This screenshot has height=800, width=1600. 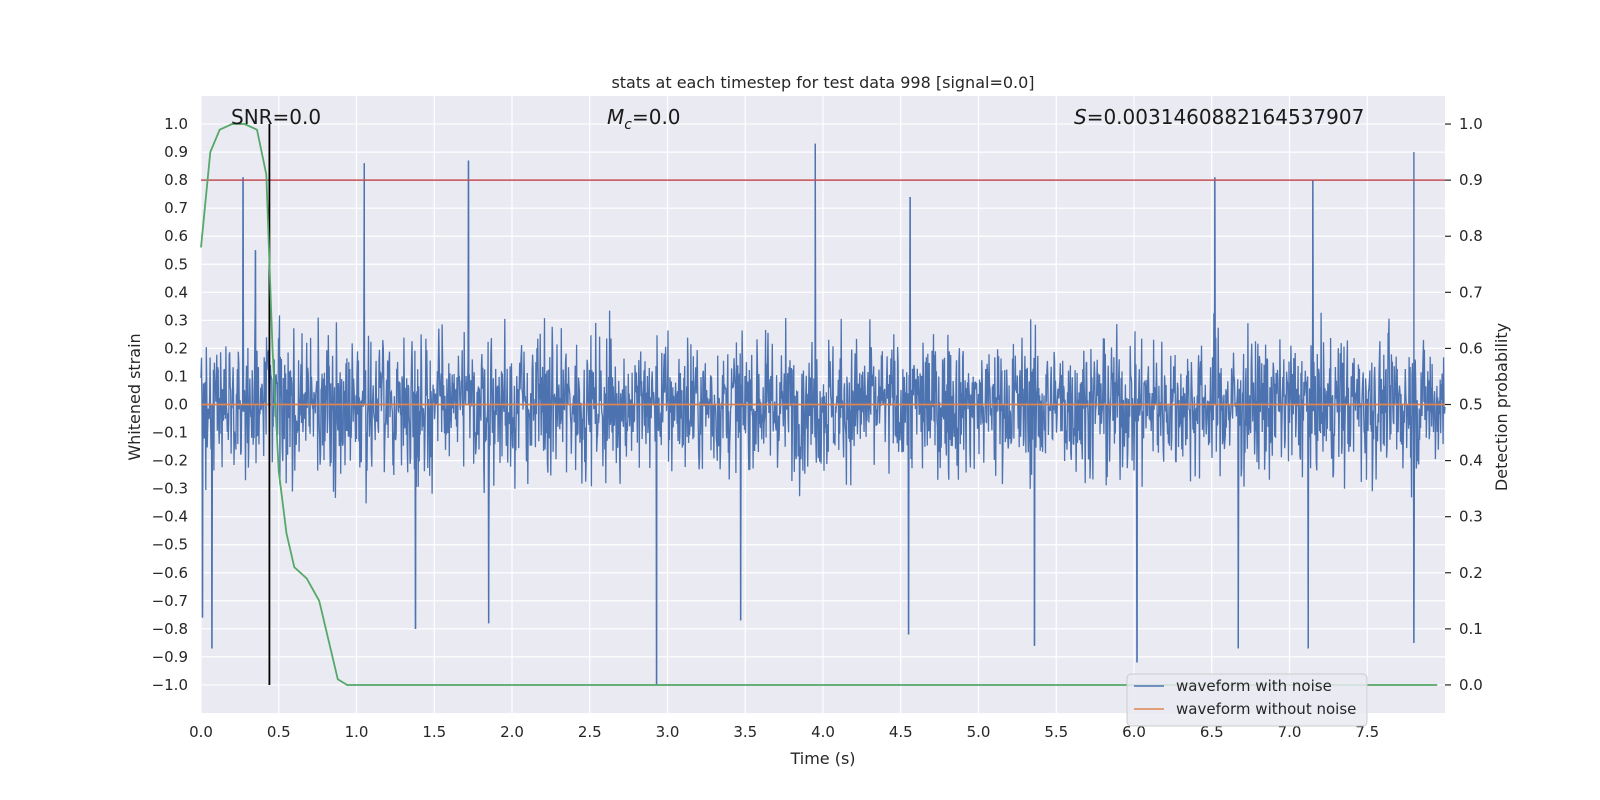 I want to click on y-tick-label: −0.6, so click(x=170, y=573).